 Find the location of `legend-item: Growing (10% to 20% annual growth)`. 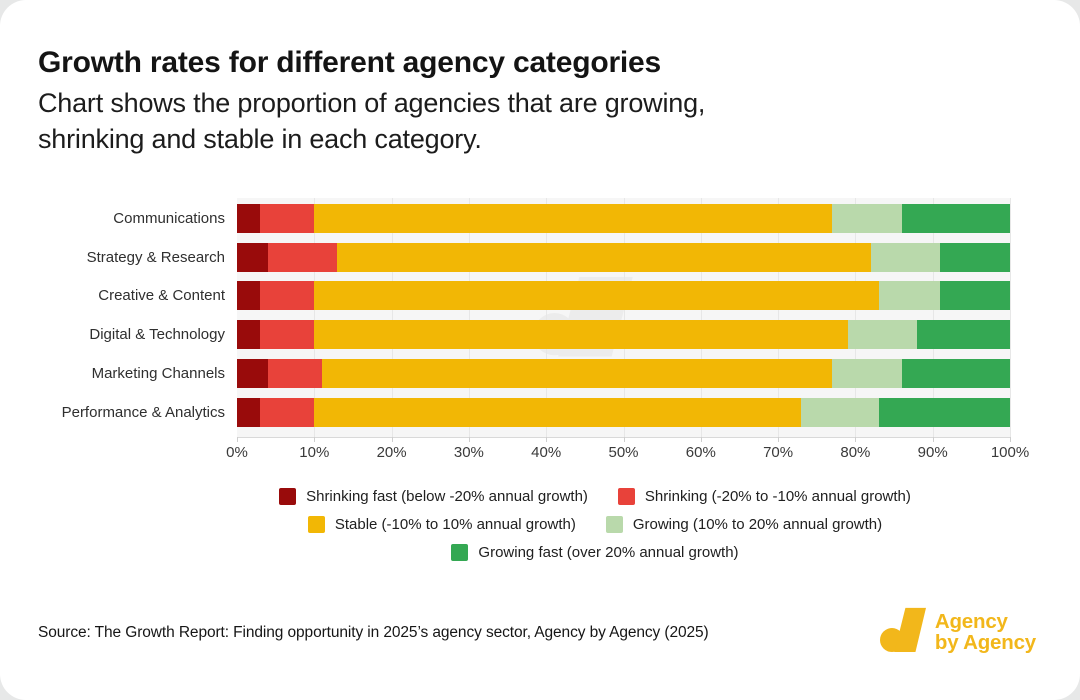

legend-item: Growing (10% to 20% annual growth) is located at coordinates (744, 524).